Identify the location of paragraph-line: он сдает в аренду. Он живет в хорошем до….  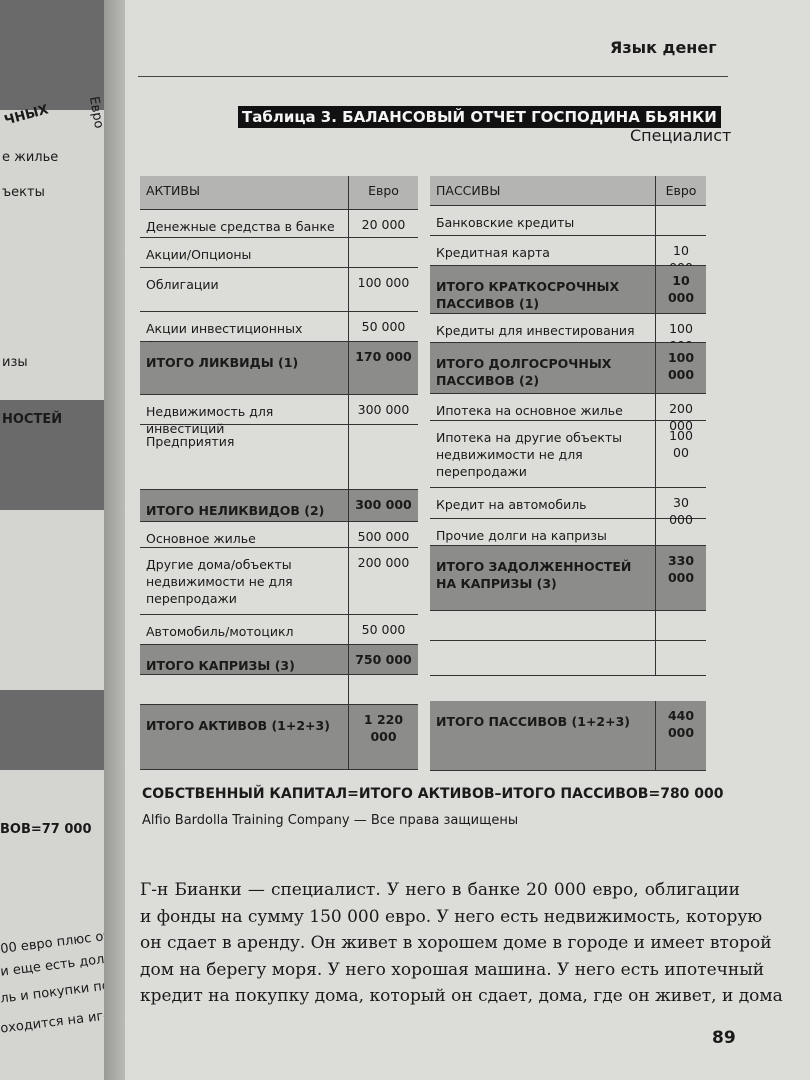
(456, 943).